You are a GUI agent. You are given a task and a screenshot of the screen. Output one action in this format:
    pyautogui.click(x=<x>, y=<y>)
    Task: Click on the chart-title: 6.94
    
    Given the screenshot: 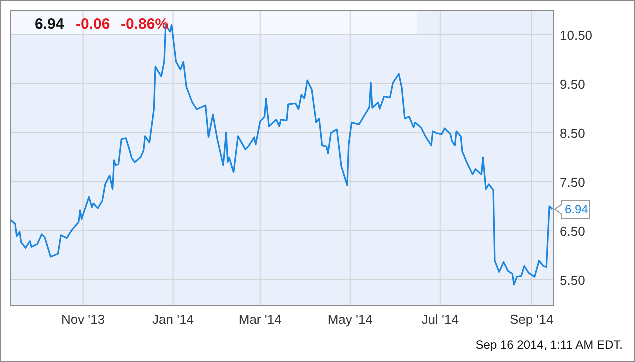 What is the action you would take?
    pyautogui.click(x=50, y=24)
    